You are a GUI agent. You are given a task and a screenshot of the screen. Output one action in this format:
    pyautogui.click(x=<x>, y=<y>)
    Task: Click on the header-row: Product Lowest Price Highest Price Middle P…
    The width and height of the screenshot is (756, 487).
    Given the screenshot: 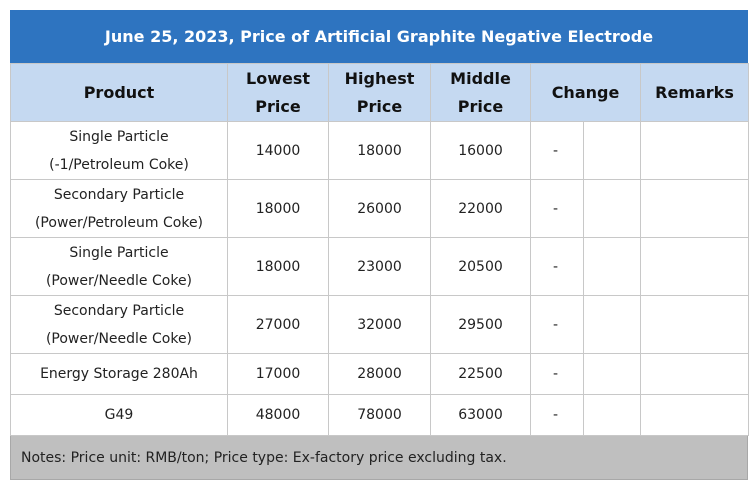 What is the action you would take?
    pyautogui.click(x=379, y=92)
    